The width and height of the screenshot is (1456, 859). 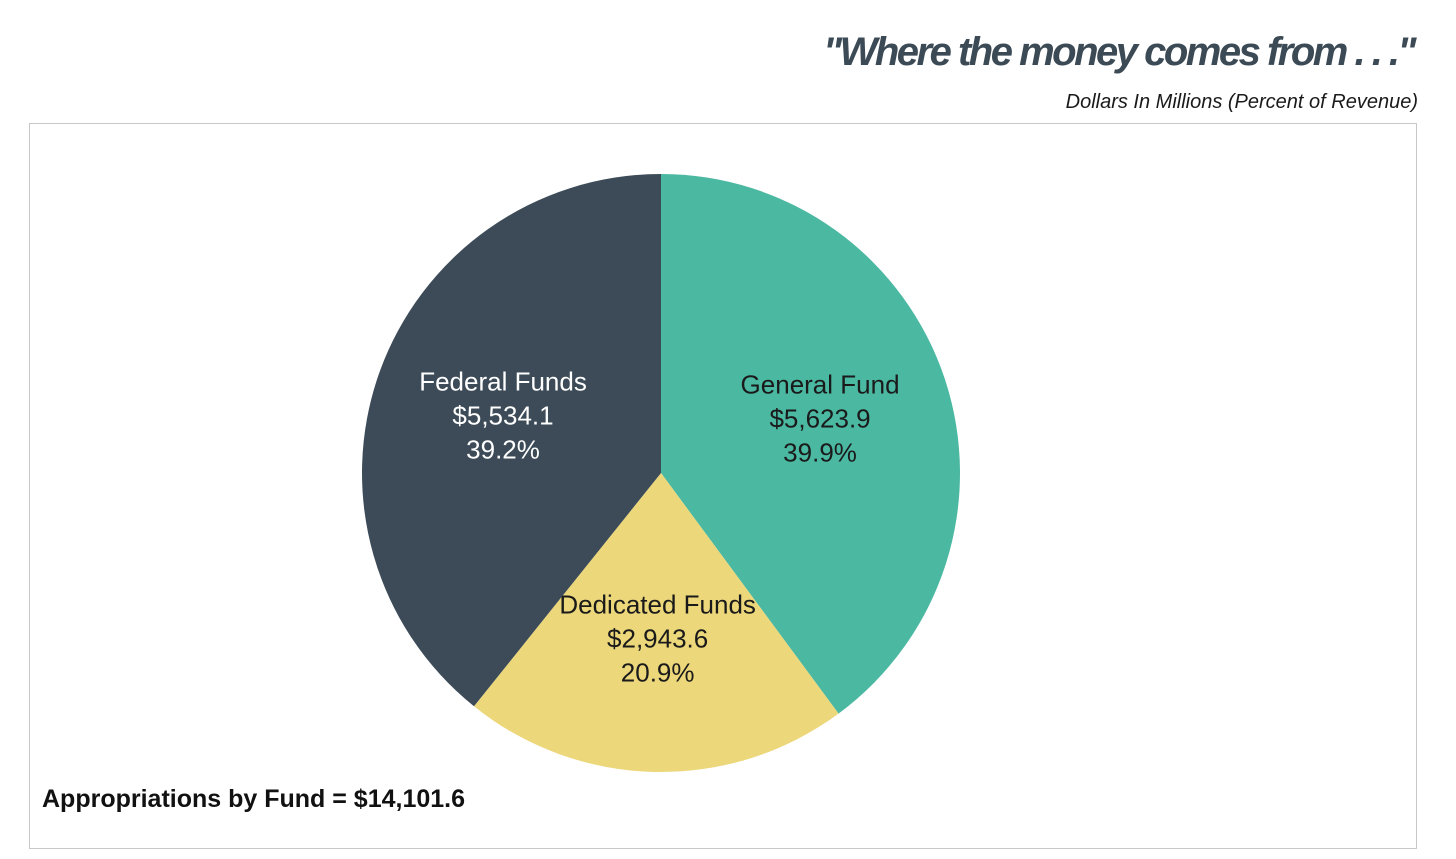 I want to click on slice-percent-general-fund: 39.9%, so click(x=820, y=453).